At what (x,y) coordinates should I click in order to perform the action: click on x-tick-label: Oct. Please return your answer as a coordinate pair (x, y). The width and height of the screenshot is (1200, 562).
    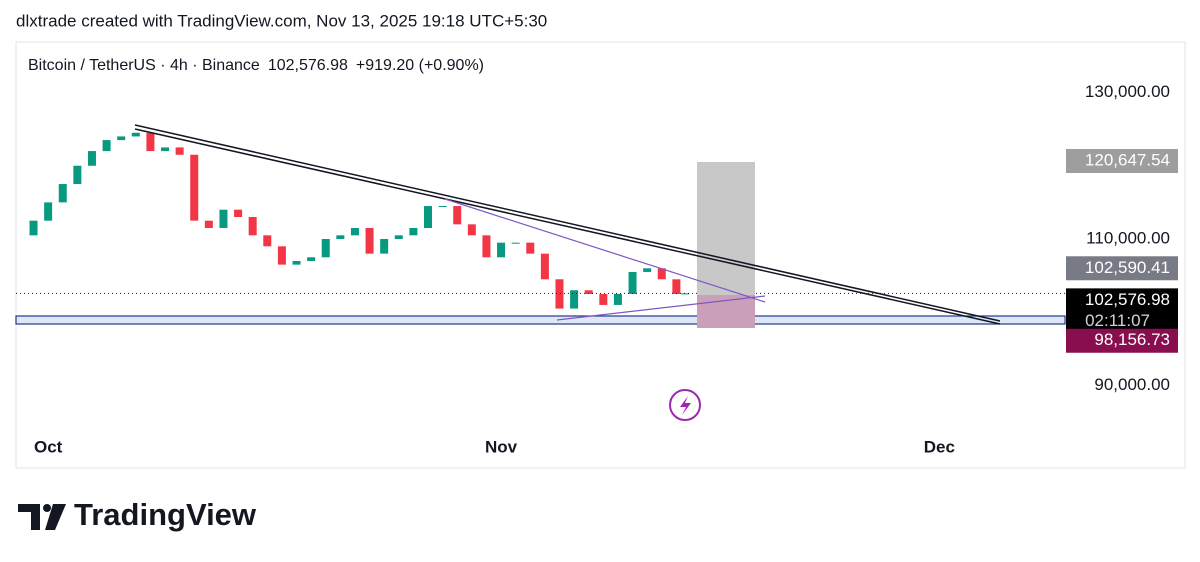
    Looking at the image, I should click on (48, 446).